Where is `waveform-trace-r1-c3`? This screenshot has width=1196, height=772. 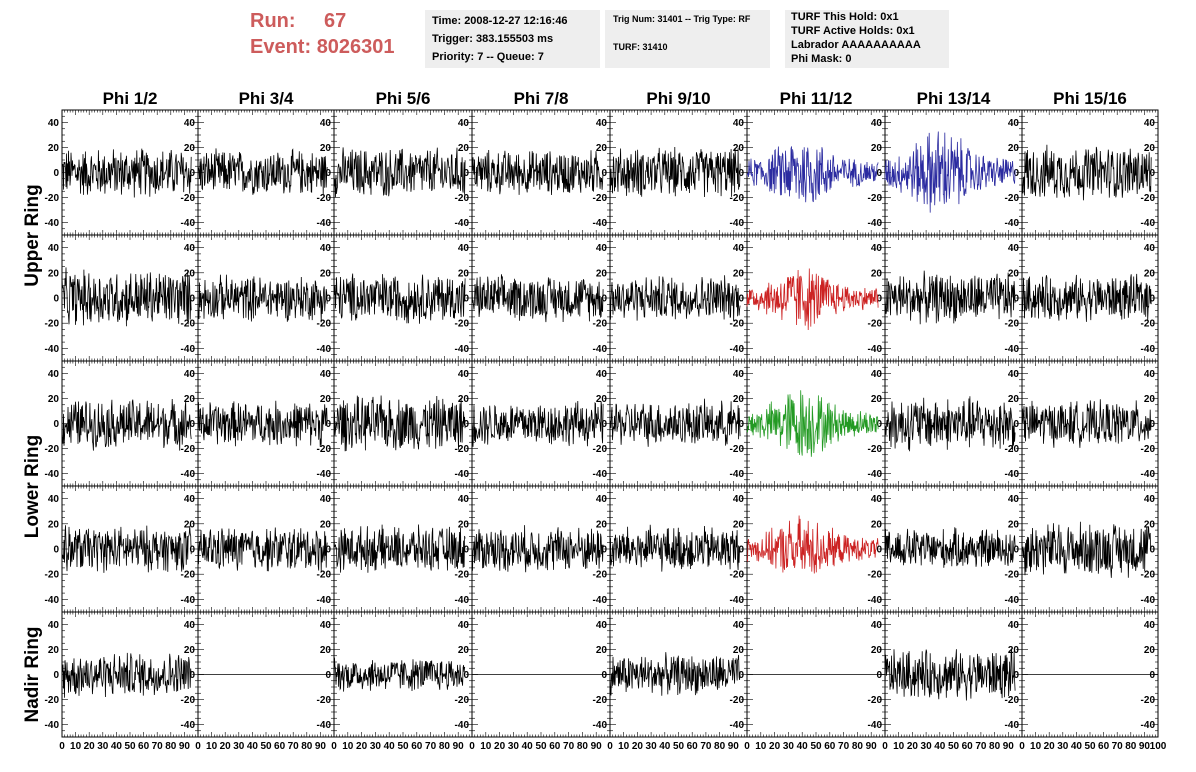 waveform-trace-r1-c3 is located at coordinates (537, 298).